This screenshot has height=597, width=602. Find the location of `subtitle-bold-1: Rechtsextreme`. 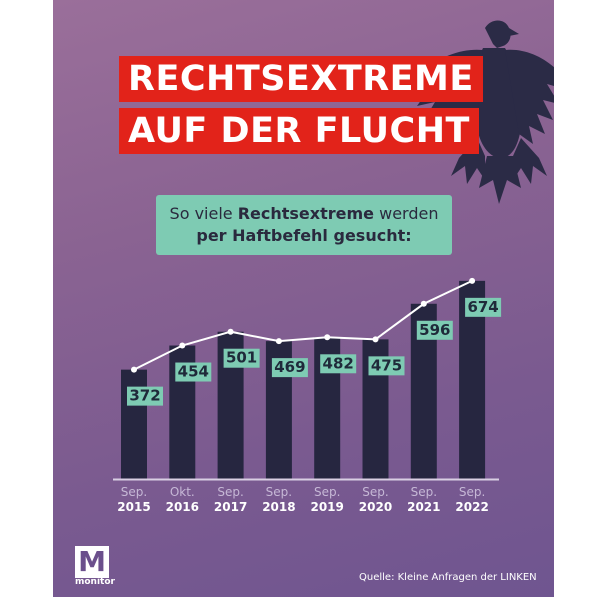

subtitle-bold-1: Rechtsextreme is located at coordinates (306, 213).